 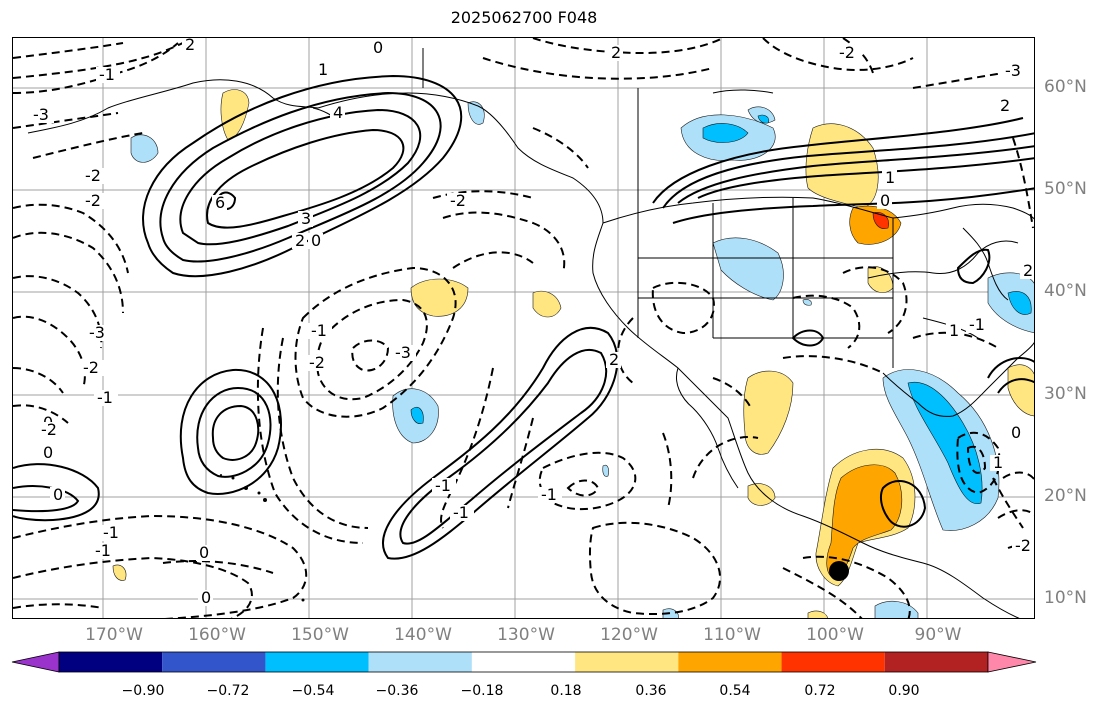 I want to click on colorbar, so click(x=524, y=662).